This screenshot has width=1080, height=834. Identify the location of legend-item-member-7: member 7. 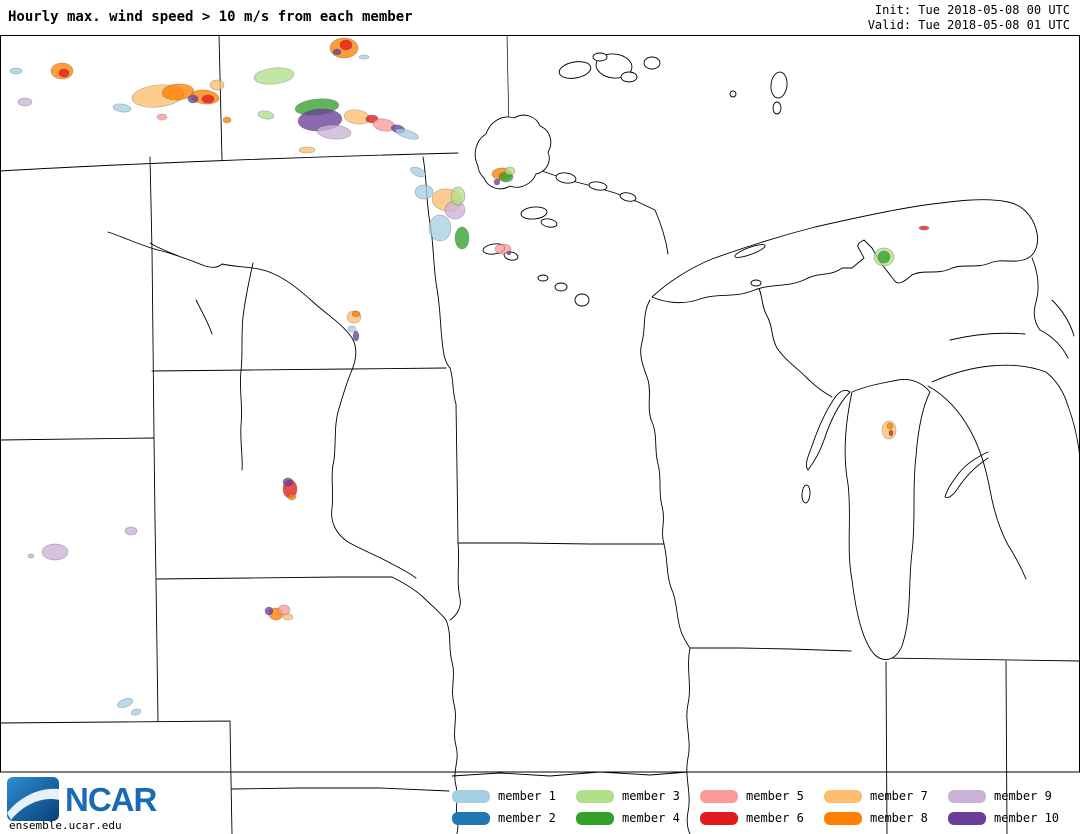
(886, 796).